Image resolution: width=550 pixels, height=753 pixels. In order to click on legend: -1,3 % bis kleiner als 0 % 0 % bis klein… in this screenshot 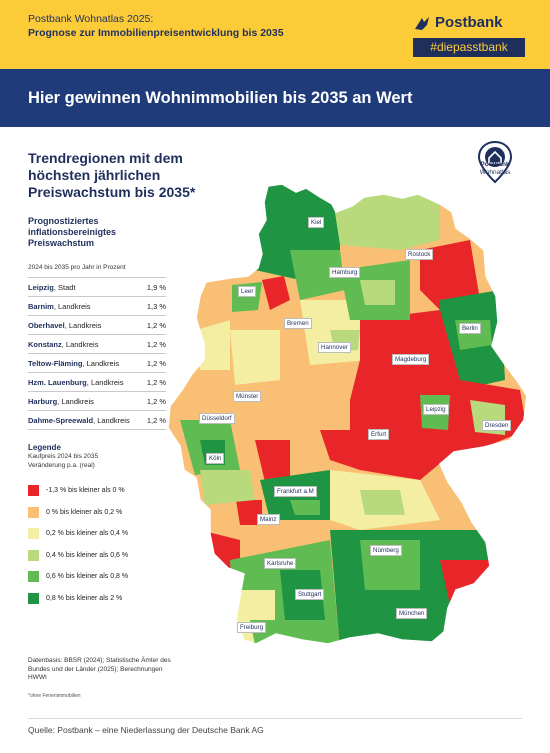, I will do `click(78, 544)`.